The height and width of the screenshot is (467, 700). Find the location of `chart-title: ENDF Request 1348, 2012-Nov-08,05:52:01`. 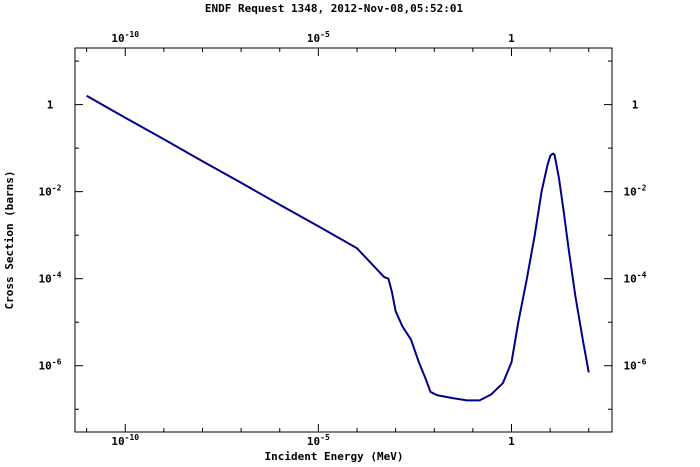

chart-title: ENDF Request 1348, 2012-Nov-08,05:52:01 is located at coordinates (334, 8).